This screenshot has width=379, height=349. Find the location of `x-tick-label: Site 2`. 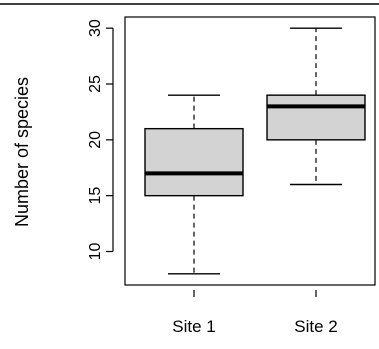

x-tick-label: Site 2 is located at coordinates (315, 326).